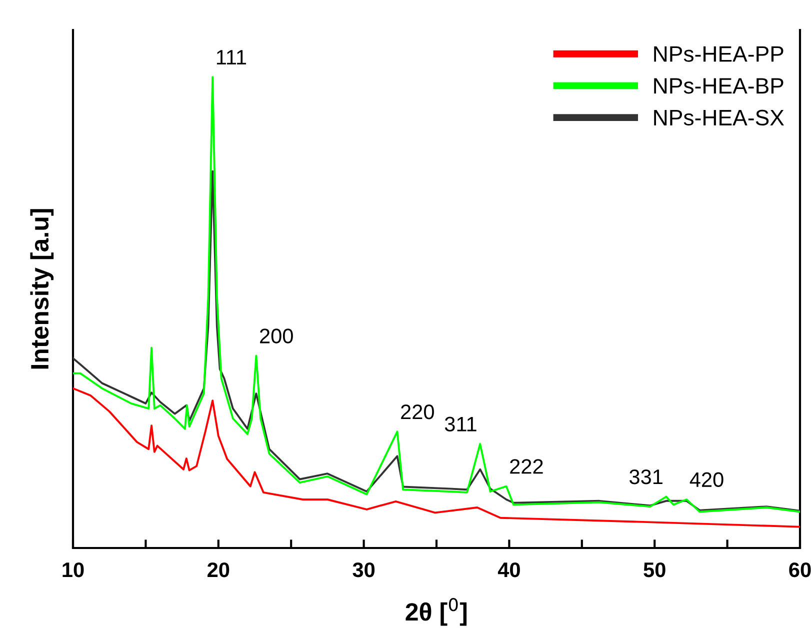 This screenshot has height=641, width=811. I want to click on x-tick-label: 30, so click(363, 570).